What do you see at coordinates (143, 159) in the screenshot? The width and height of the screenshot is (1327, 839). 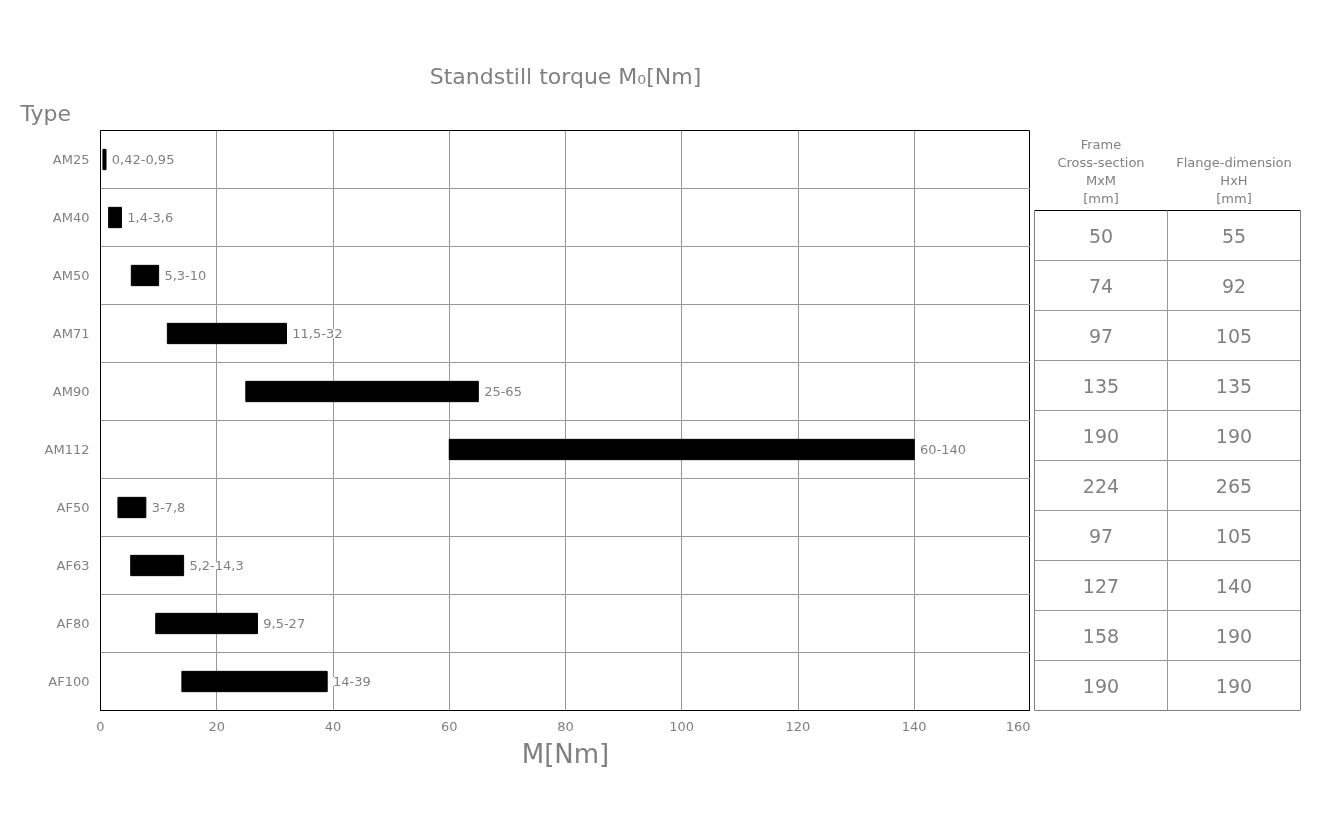 I see `data-label: 0,42-0,95` at bounding box center [143, 159].